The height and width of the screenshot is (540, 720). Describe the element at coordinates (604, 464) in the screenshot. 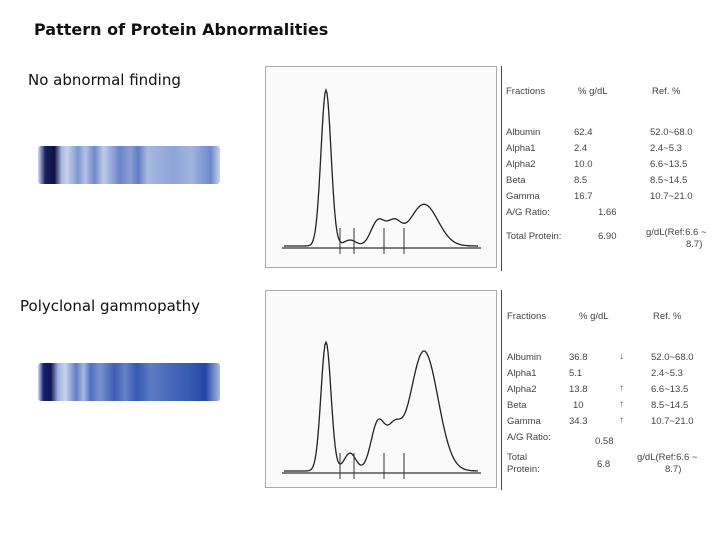

I see `total-protein-value: 6.8` at that location.